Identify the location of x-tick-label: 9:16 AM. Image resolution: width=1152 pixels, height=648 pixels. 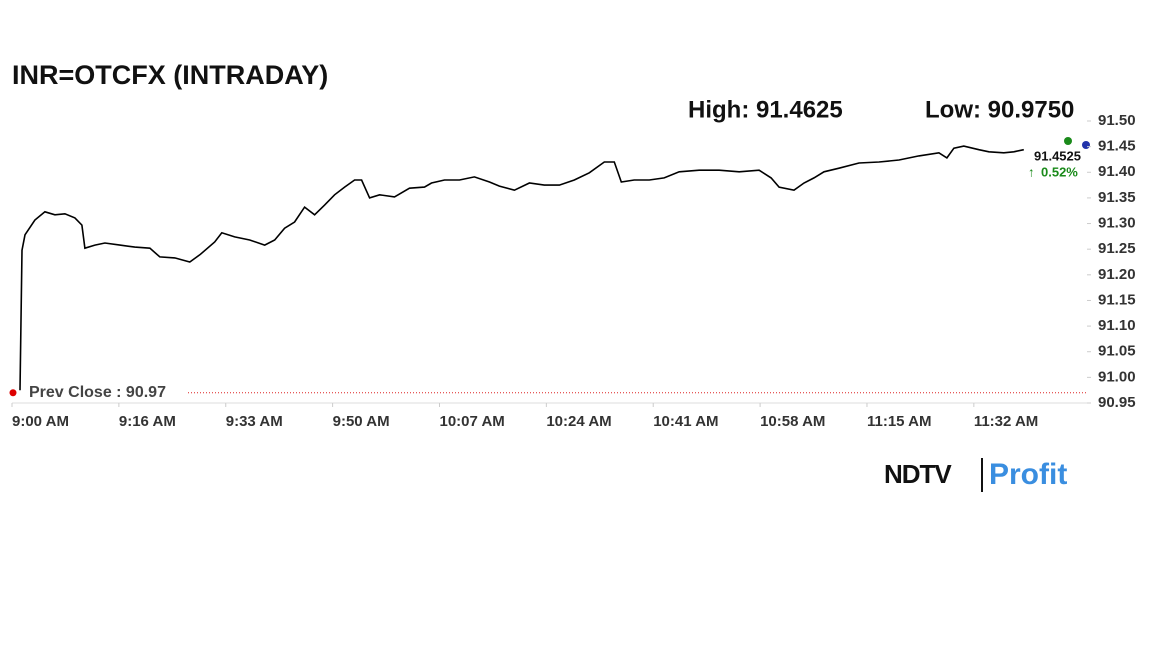
(147, 421).